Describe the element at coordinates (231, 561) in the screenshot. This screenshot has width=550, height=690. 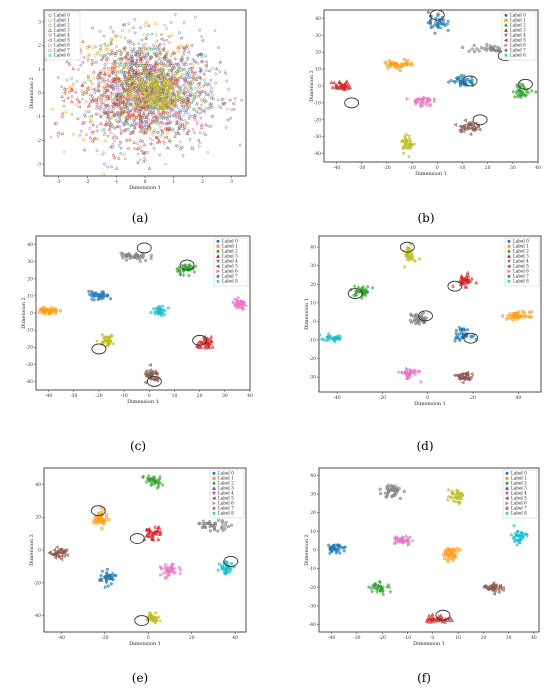
I see `cluster-ring` at that location.